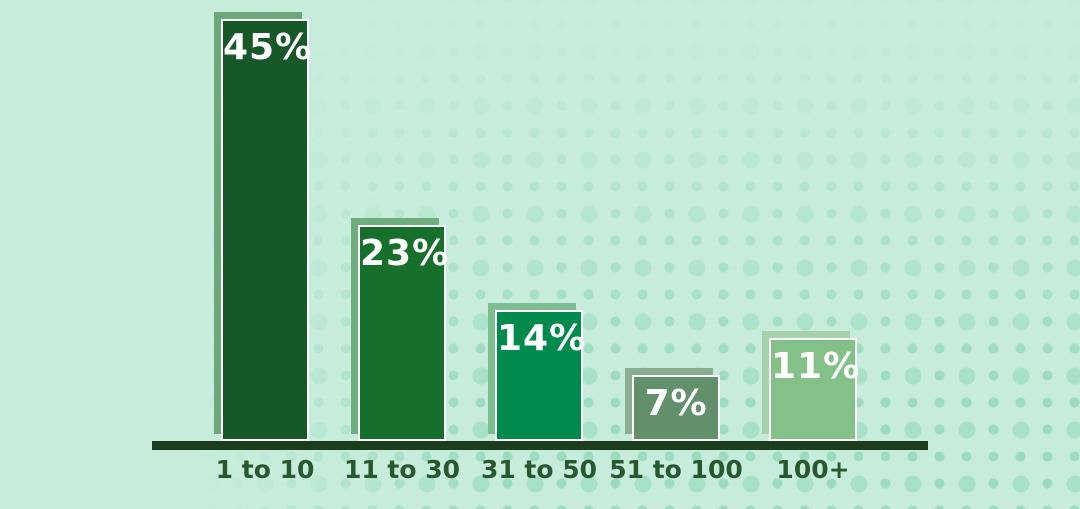 The image size is (1080, 509). I want to click on bar-category-label: 11 to 30, so click(402, 469).